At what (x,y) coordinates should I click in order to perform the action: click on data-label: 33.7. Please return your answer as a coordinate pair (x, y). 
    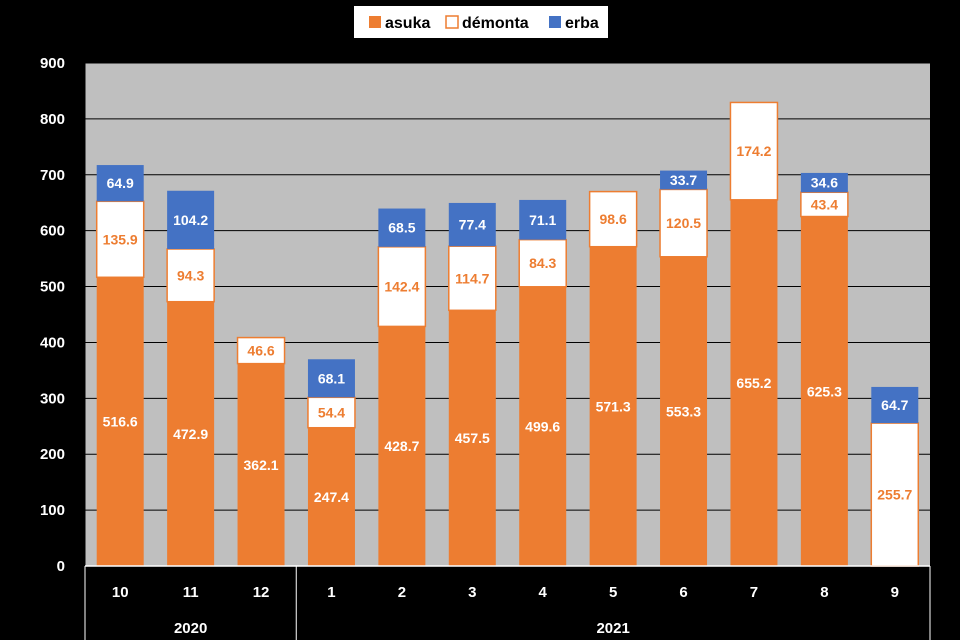
    Looking at the image, I should click on (683, 180).